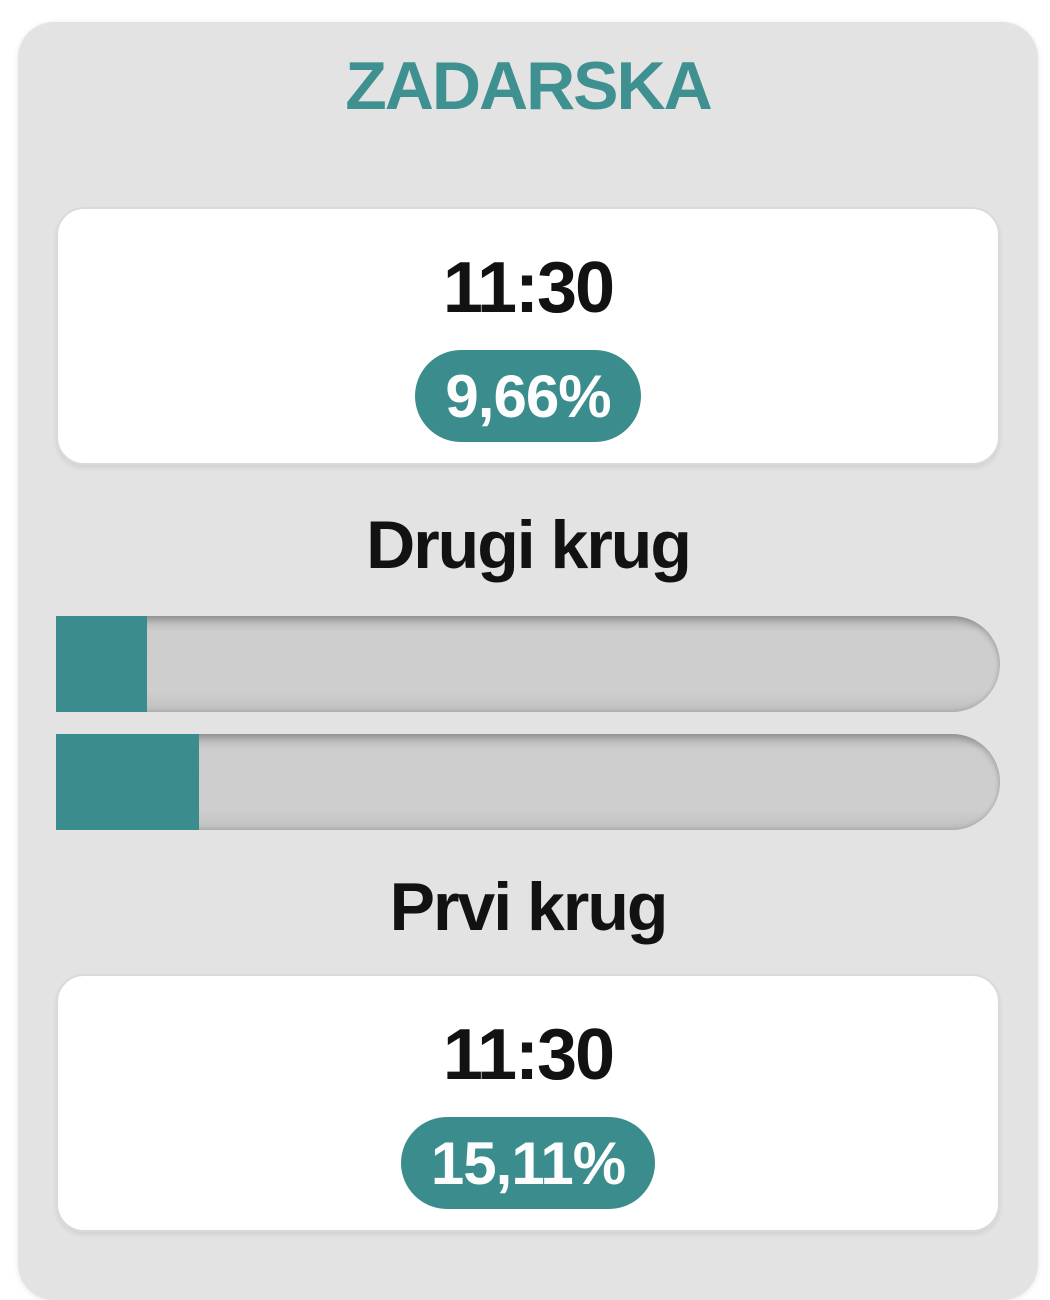  I want to click on turnout-bar-fill-first-round, so click(127, 782).